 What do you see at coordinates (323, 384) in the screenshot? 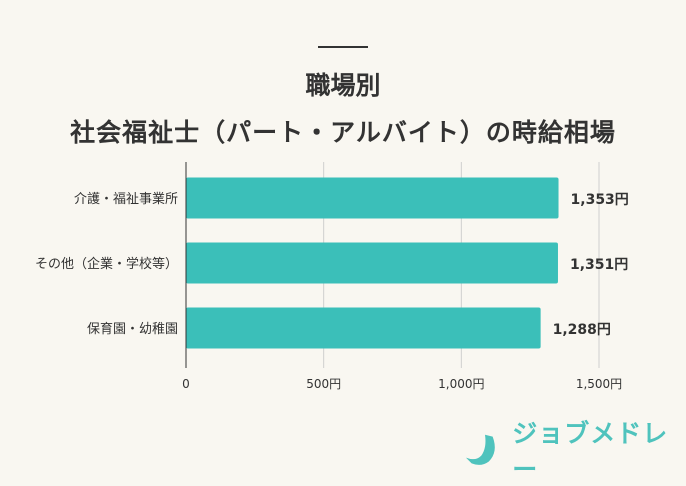
I see `x-tick-label: 500円` at bounding box center [323, 384].